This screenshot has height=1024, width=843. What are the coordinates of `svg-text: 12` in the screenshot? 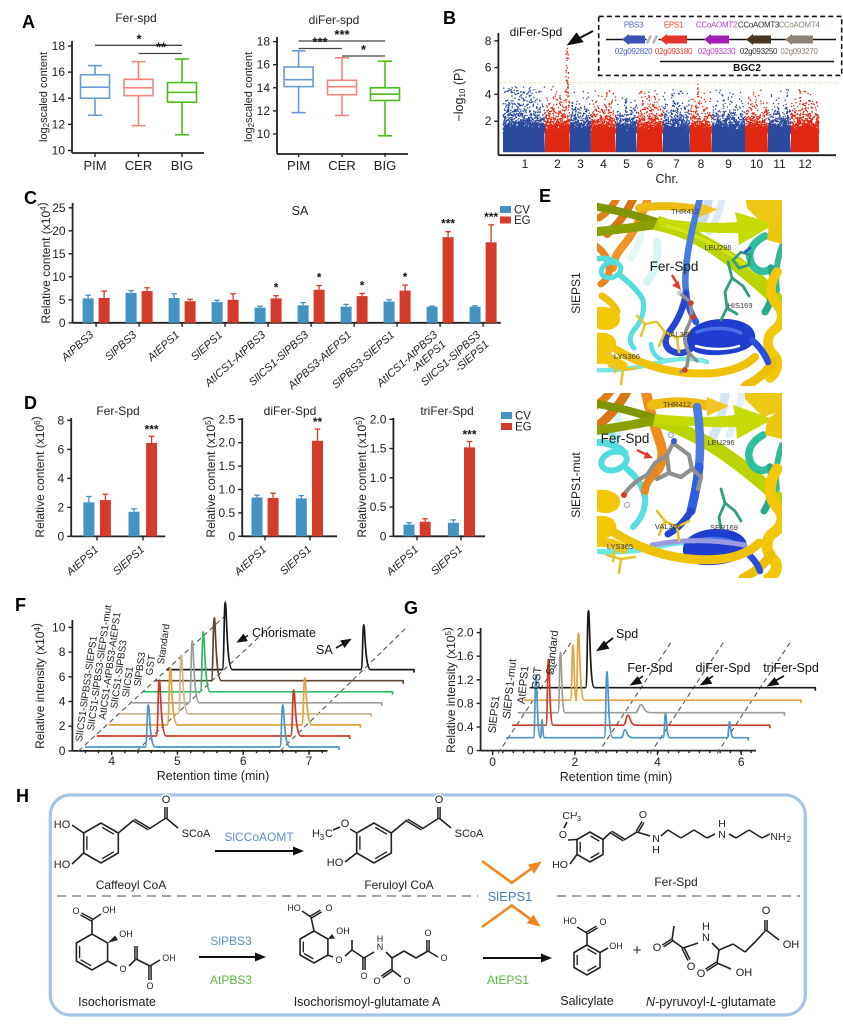 It's located at (805, 164).